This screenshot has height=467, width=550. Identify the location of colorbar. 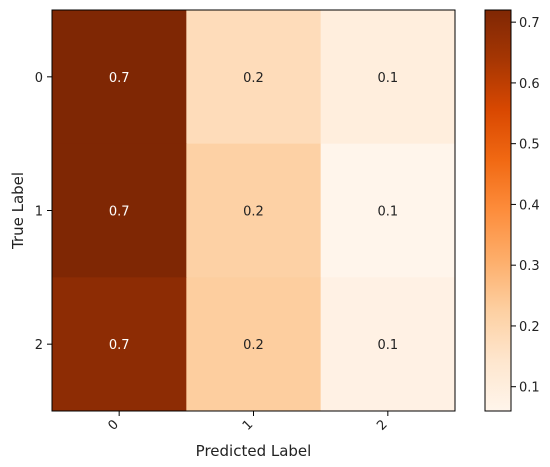
(498, 210).